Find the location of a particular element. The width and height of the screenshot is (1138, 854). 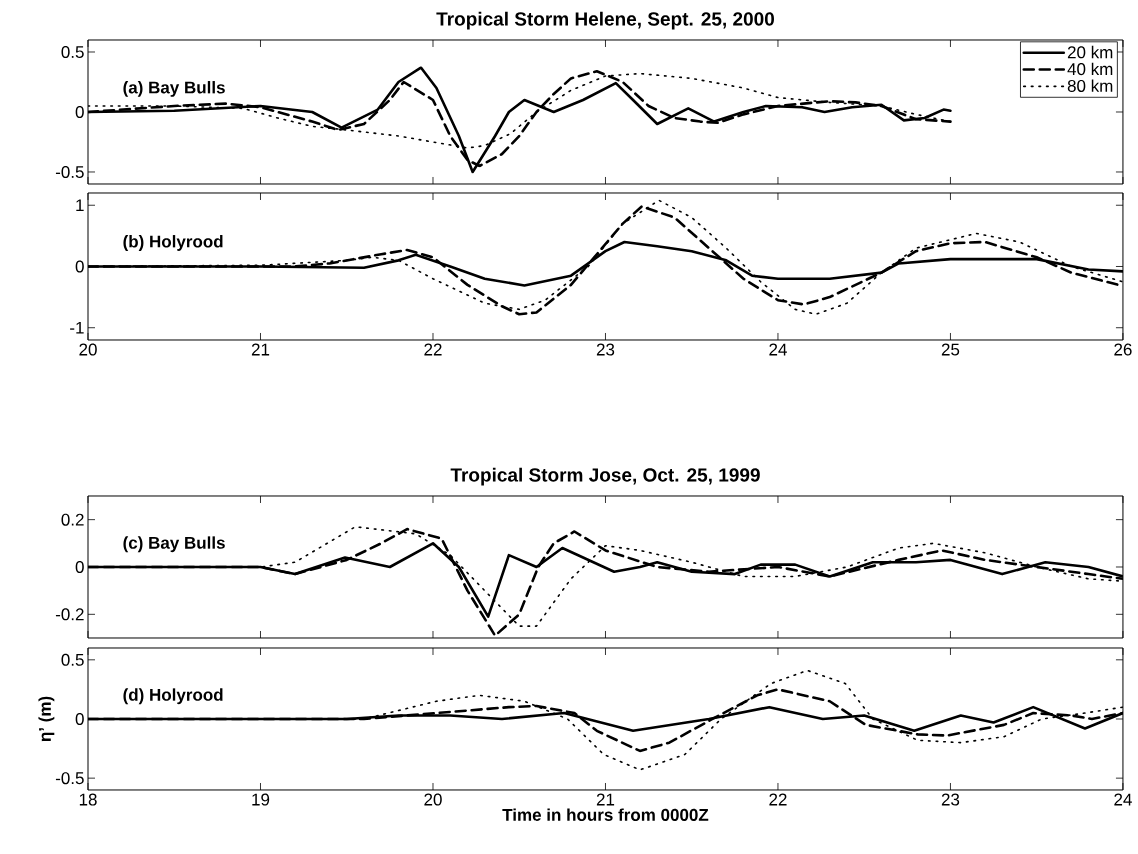

y-tick-label: 0.2 is located at coordinates (72, 519).